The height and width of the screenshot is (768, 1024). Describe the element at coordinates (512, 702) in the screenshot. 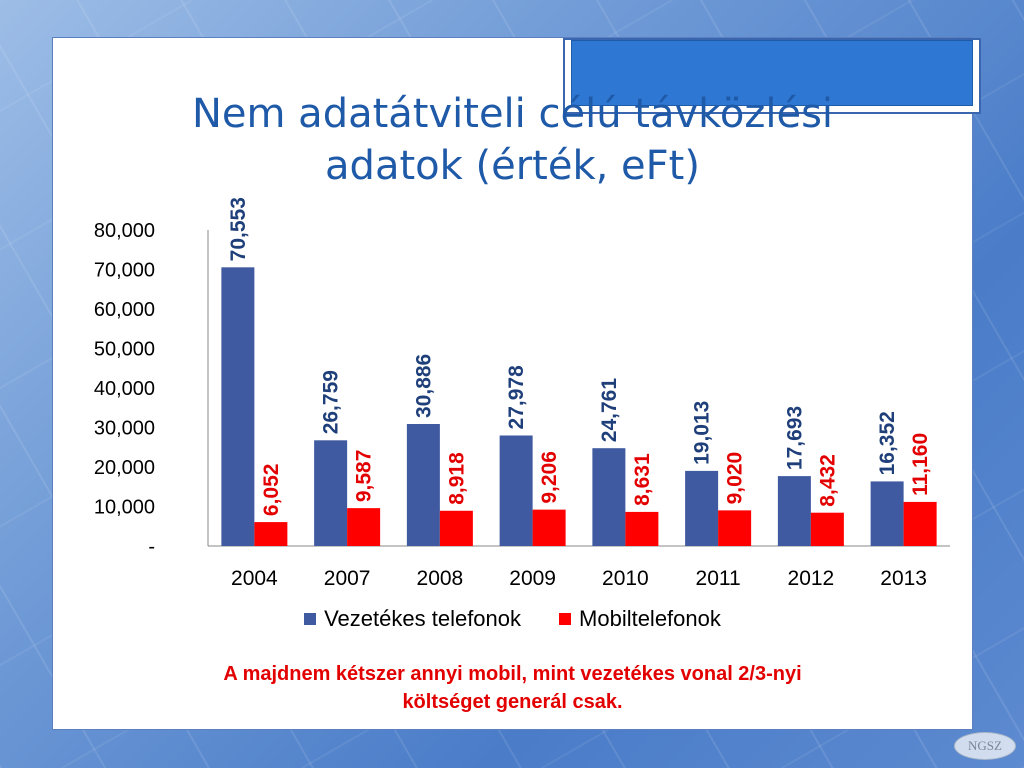

I see `note-line-2: költséget generál csak.` at that location.